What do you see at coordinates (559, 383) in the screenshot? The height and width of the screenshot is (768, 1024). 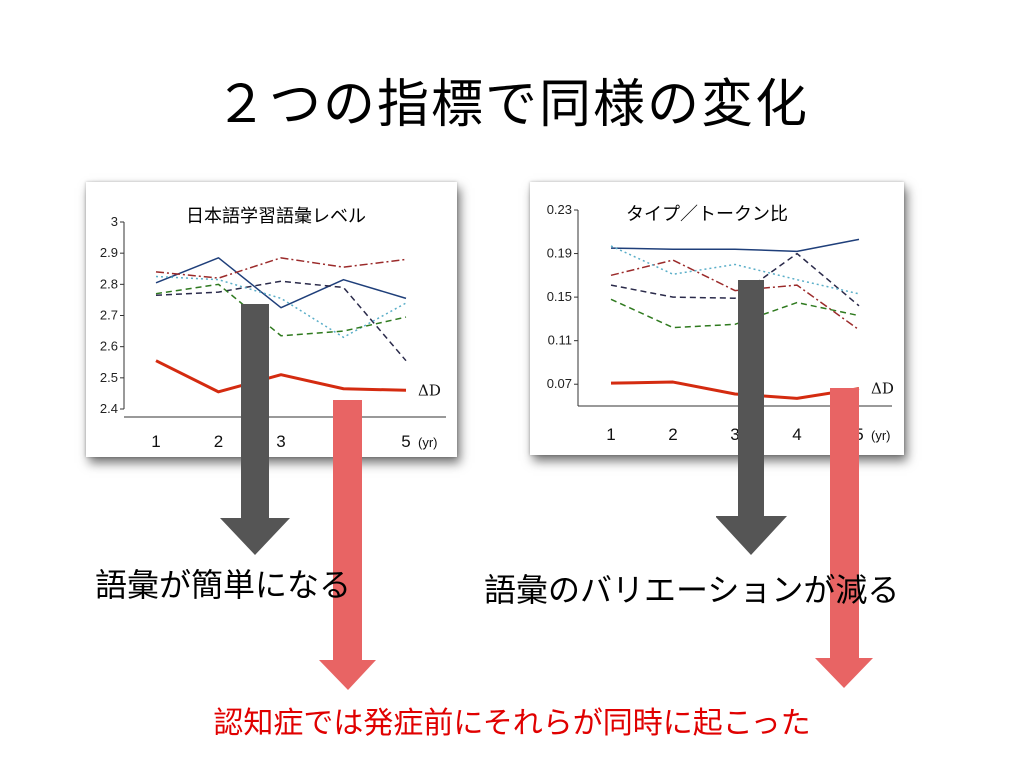 I see `y-tick-label: 0.07` at bounding box center [559, 383].